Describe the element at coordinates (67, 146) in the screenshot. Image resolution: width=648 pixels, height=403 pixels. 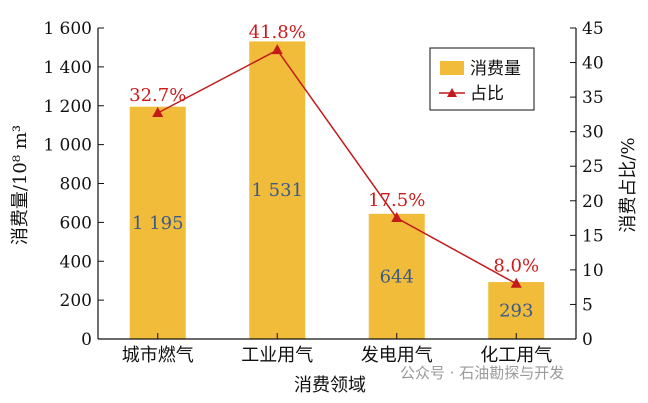
I see `y-tick-label-left: 1 000` at that location.